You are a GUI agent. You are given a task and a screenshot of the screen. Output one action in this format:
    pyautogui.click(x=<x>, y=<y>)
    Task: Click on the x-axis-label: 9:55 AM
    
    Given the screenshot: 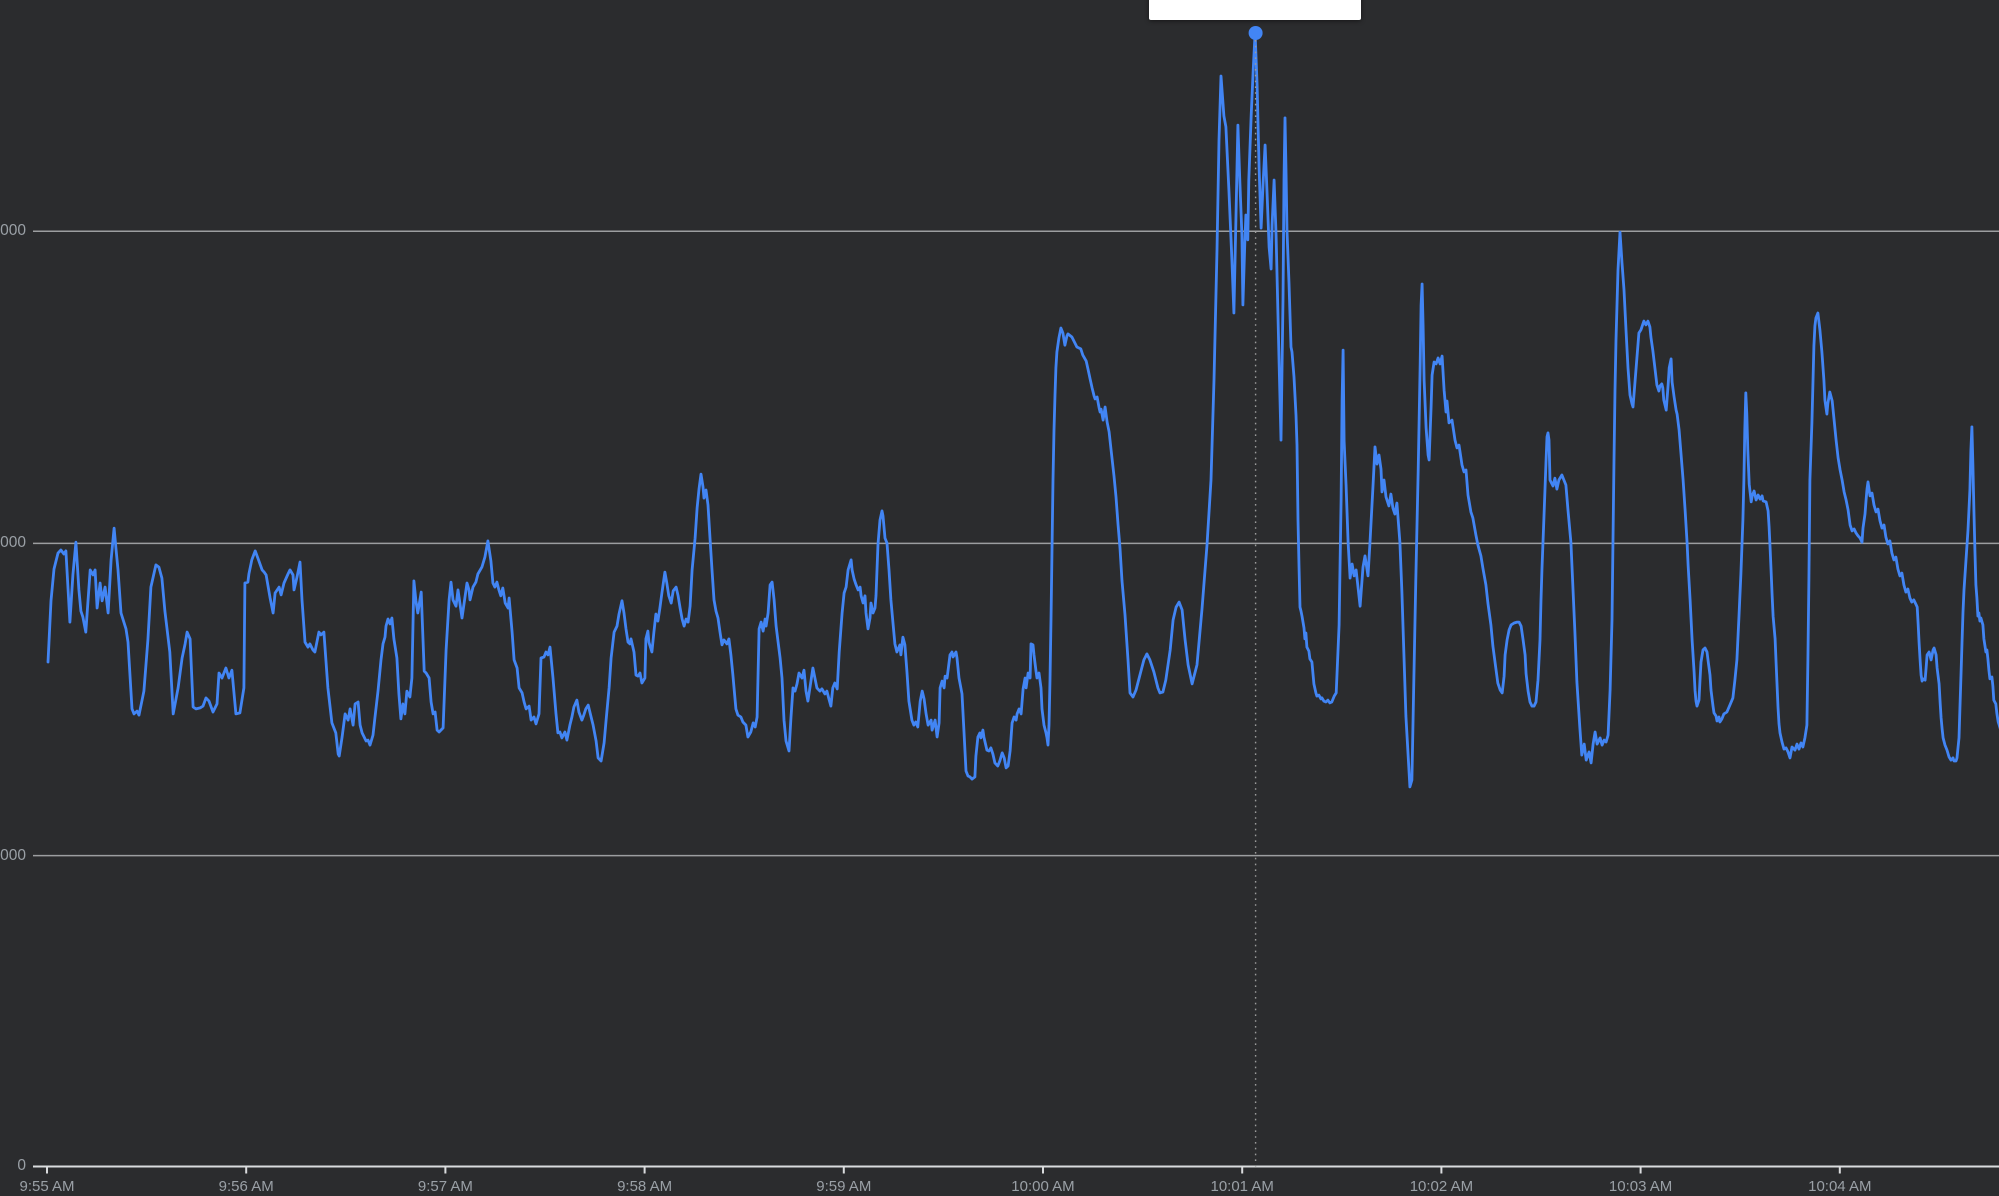 What is the action you would take?
    pyautogui.click(x=47, y=1186)
    